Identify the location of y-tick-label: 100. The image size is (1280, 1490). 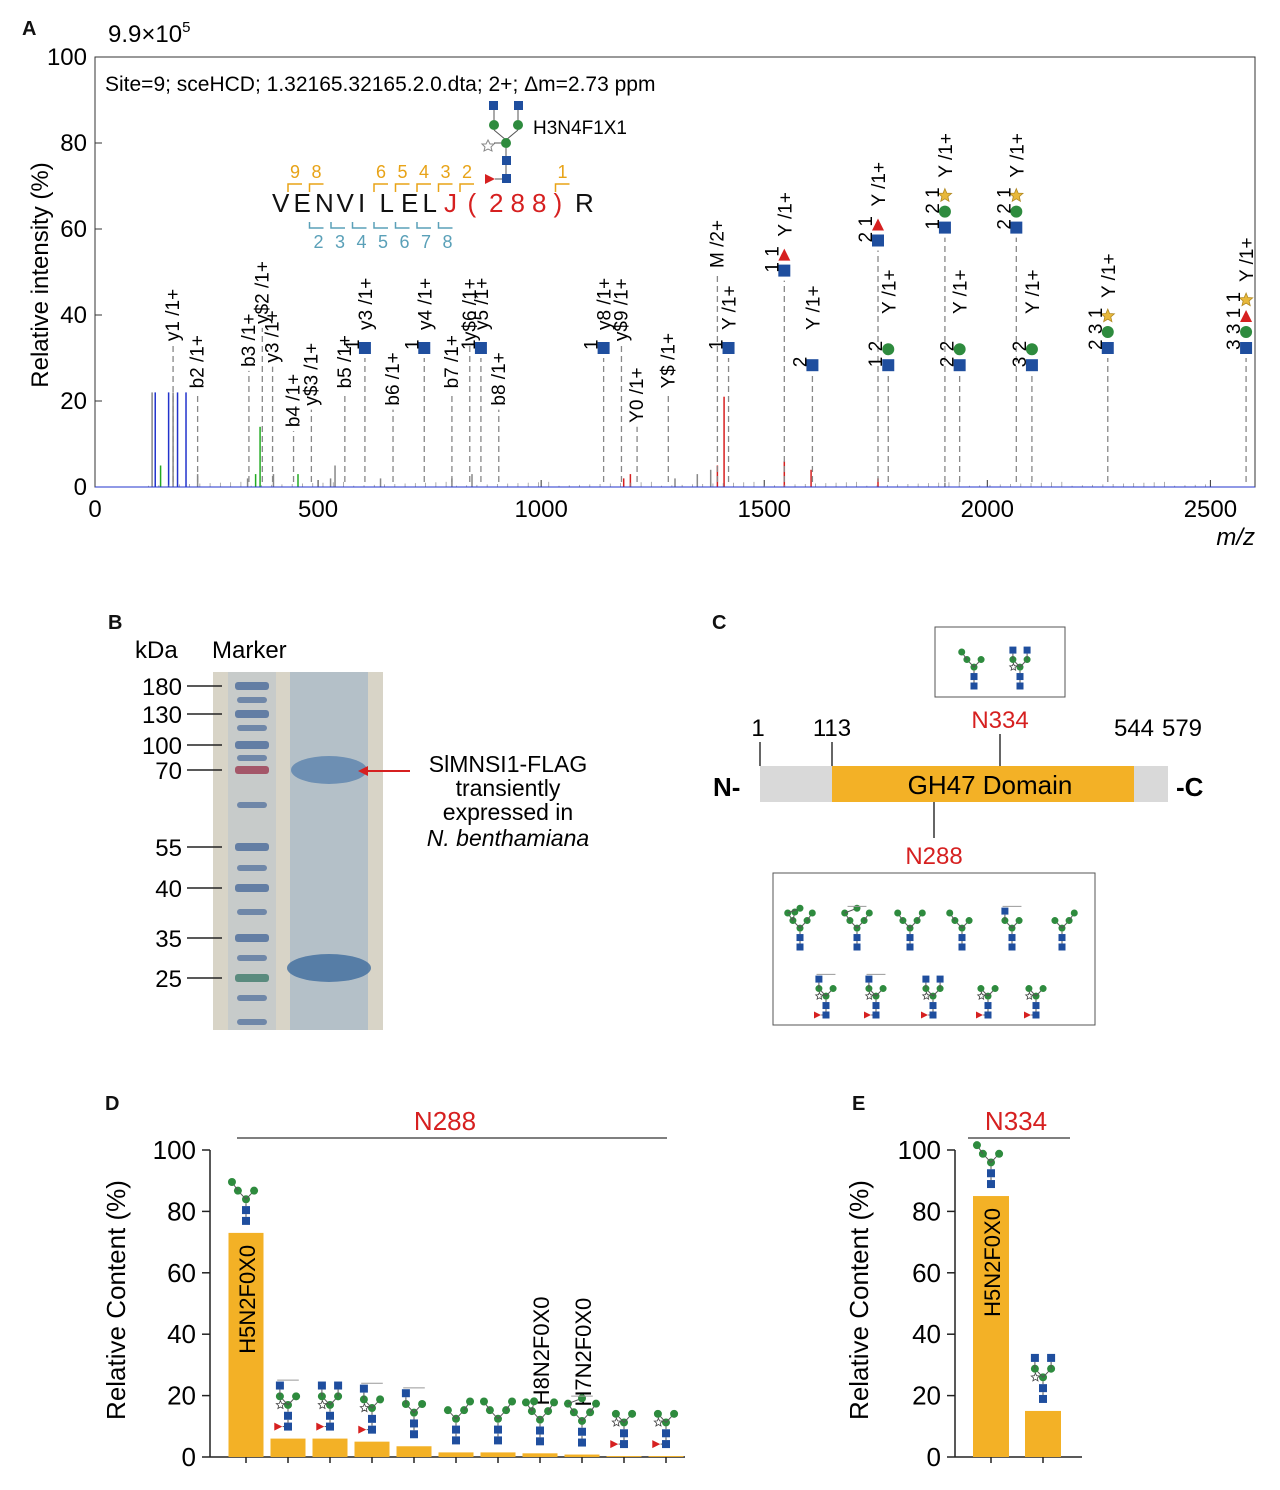
(174, 1150).